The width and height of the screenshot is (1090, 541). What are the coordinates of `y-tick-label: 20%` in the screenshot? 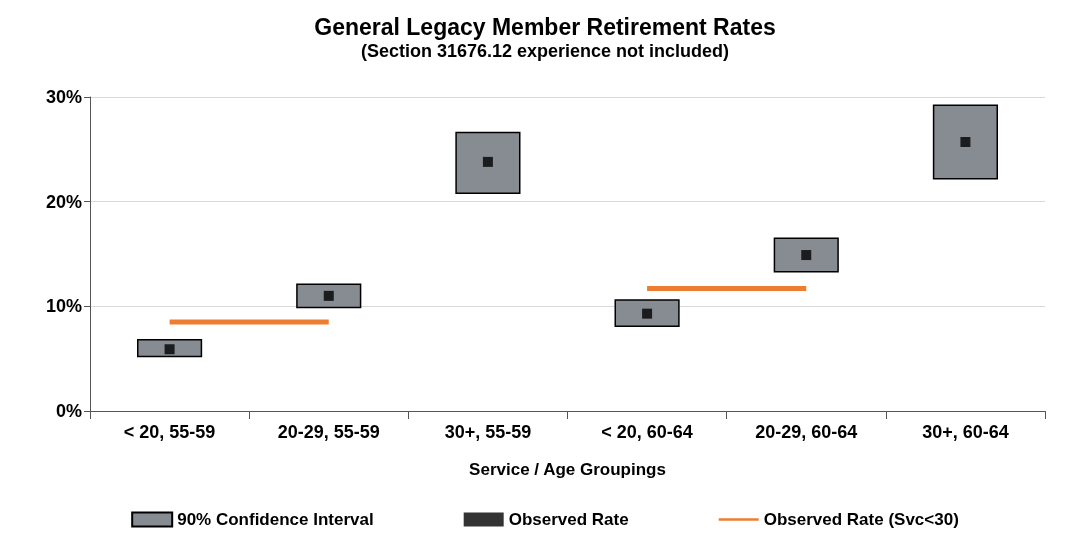 It's located at (63, 201).